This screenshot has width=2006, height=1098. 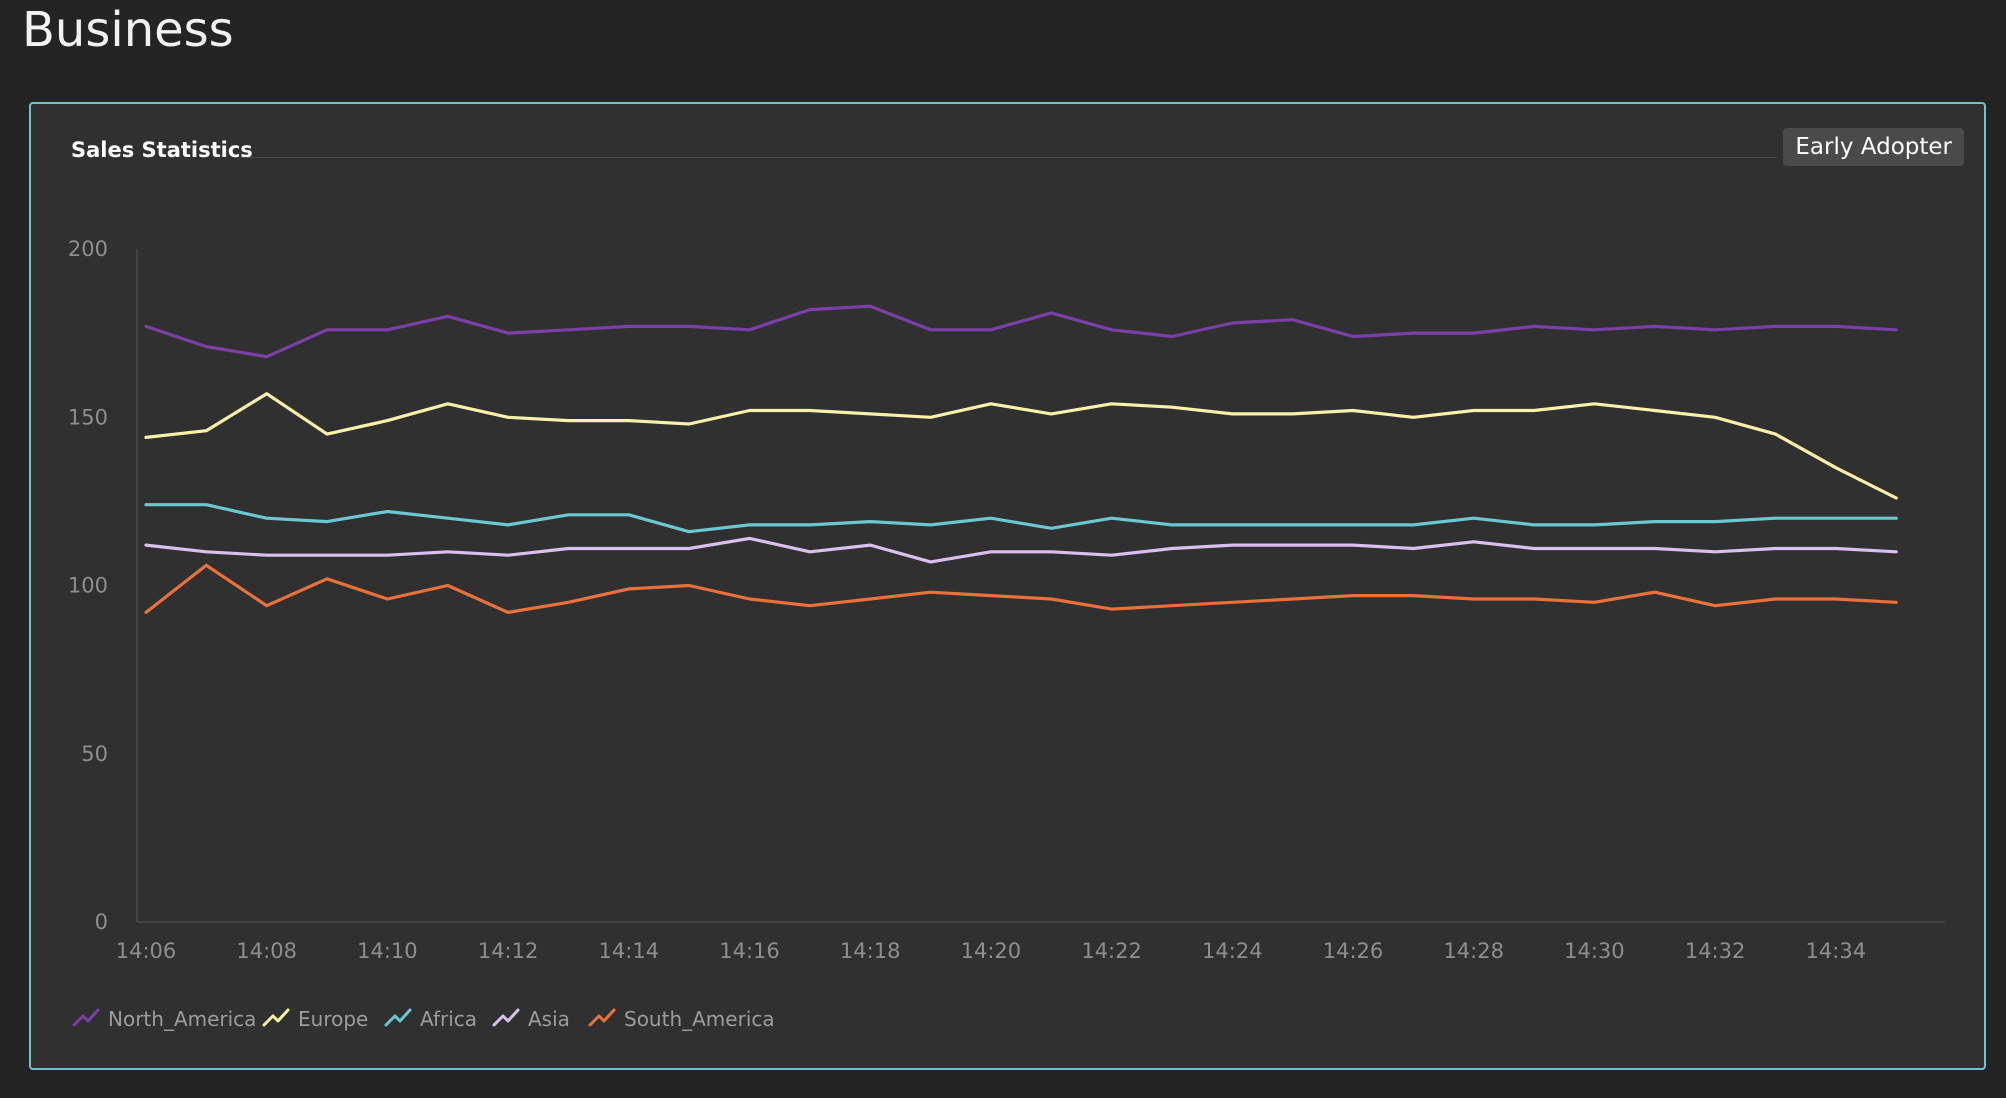 I want to click on x-tick-label: 14:08, so click(x=266, y=951).